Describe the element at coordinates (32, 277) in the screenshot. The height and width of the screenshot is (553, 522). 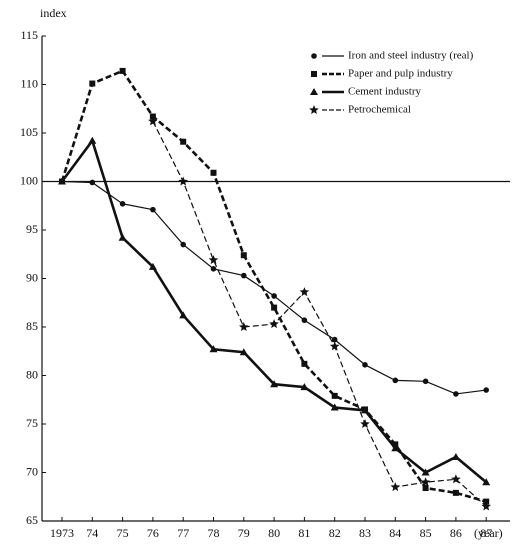
I see `y-tick-label: 90` at that location.